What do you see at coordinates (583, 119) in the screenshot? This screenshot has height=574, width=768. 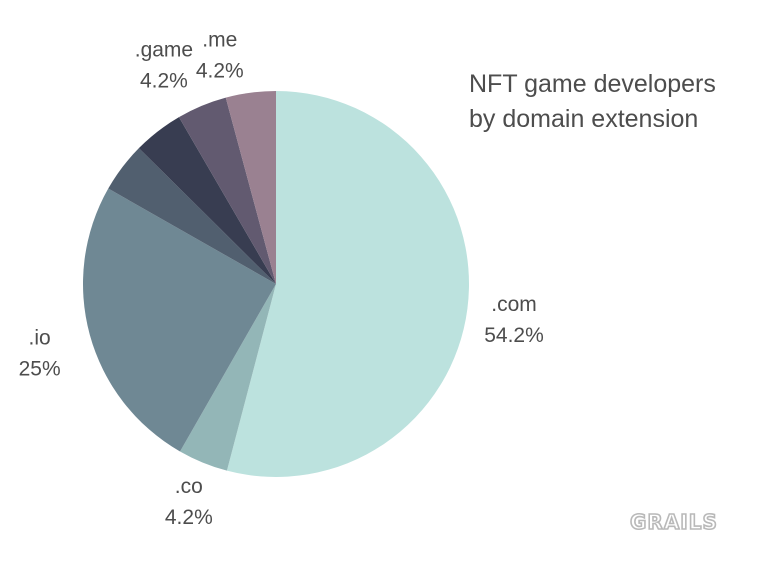 I see `chart-title-line-2: by domain extension` at bounding box center [583, 119].